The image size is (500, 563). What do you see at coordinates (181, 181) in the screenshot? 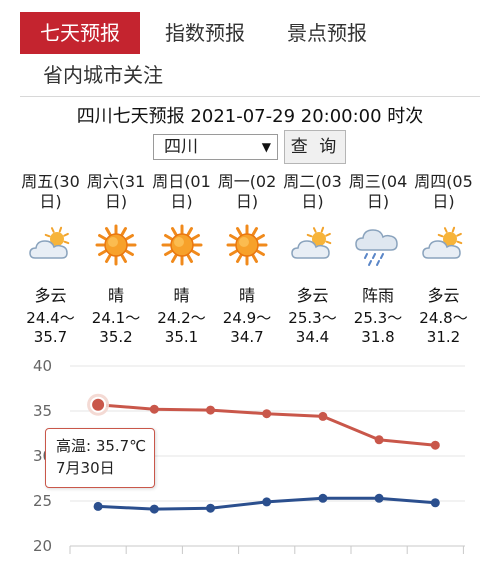
I see `day-label-line1: 周日(01` at bounding box center [181, 181].